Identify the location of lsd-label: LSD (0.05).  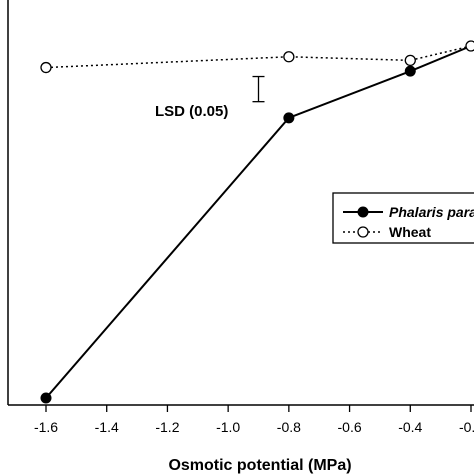
(191, 111).